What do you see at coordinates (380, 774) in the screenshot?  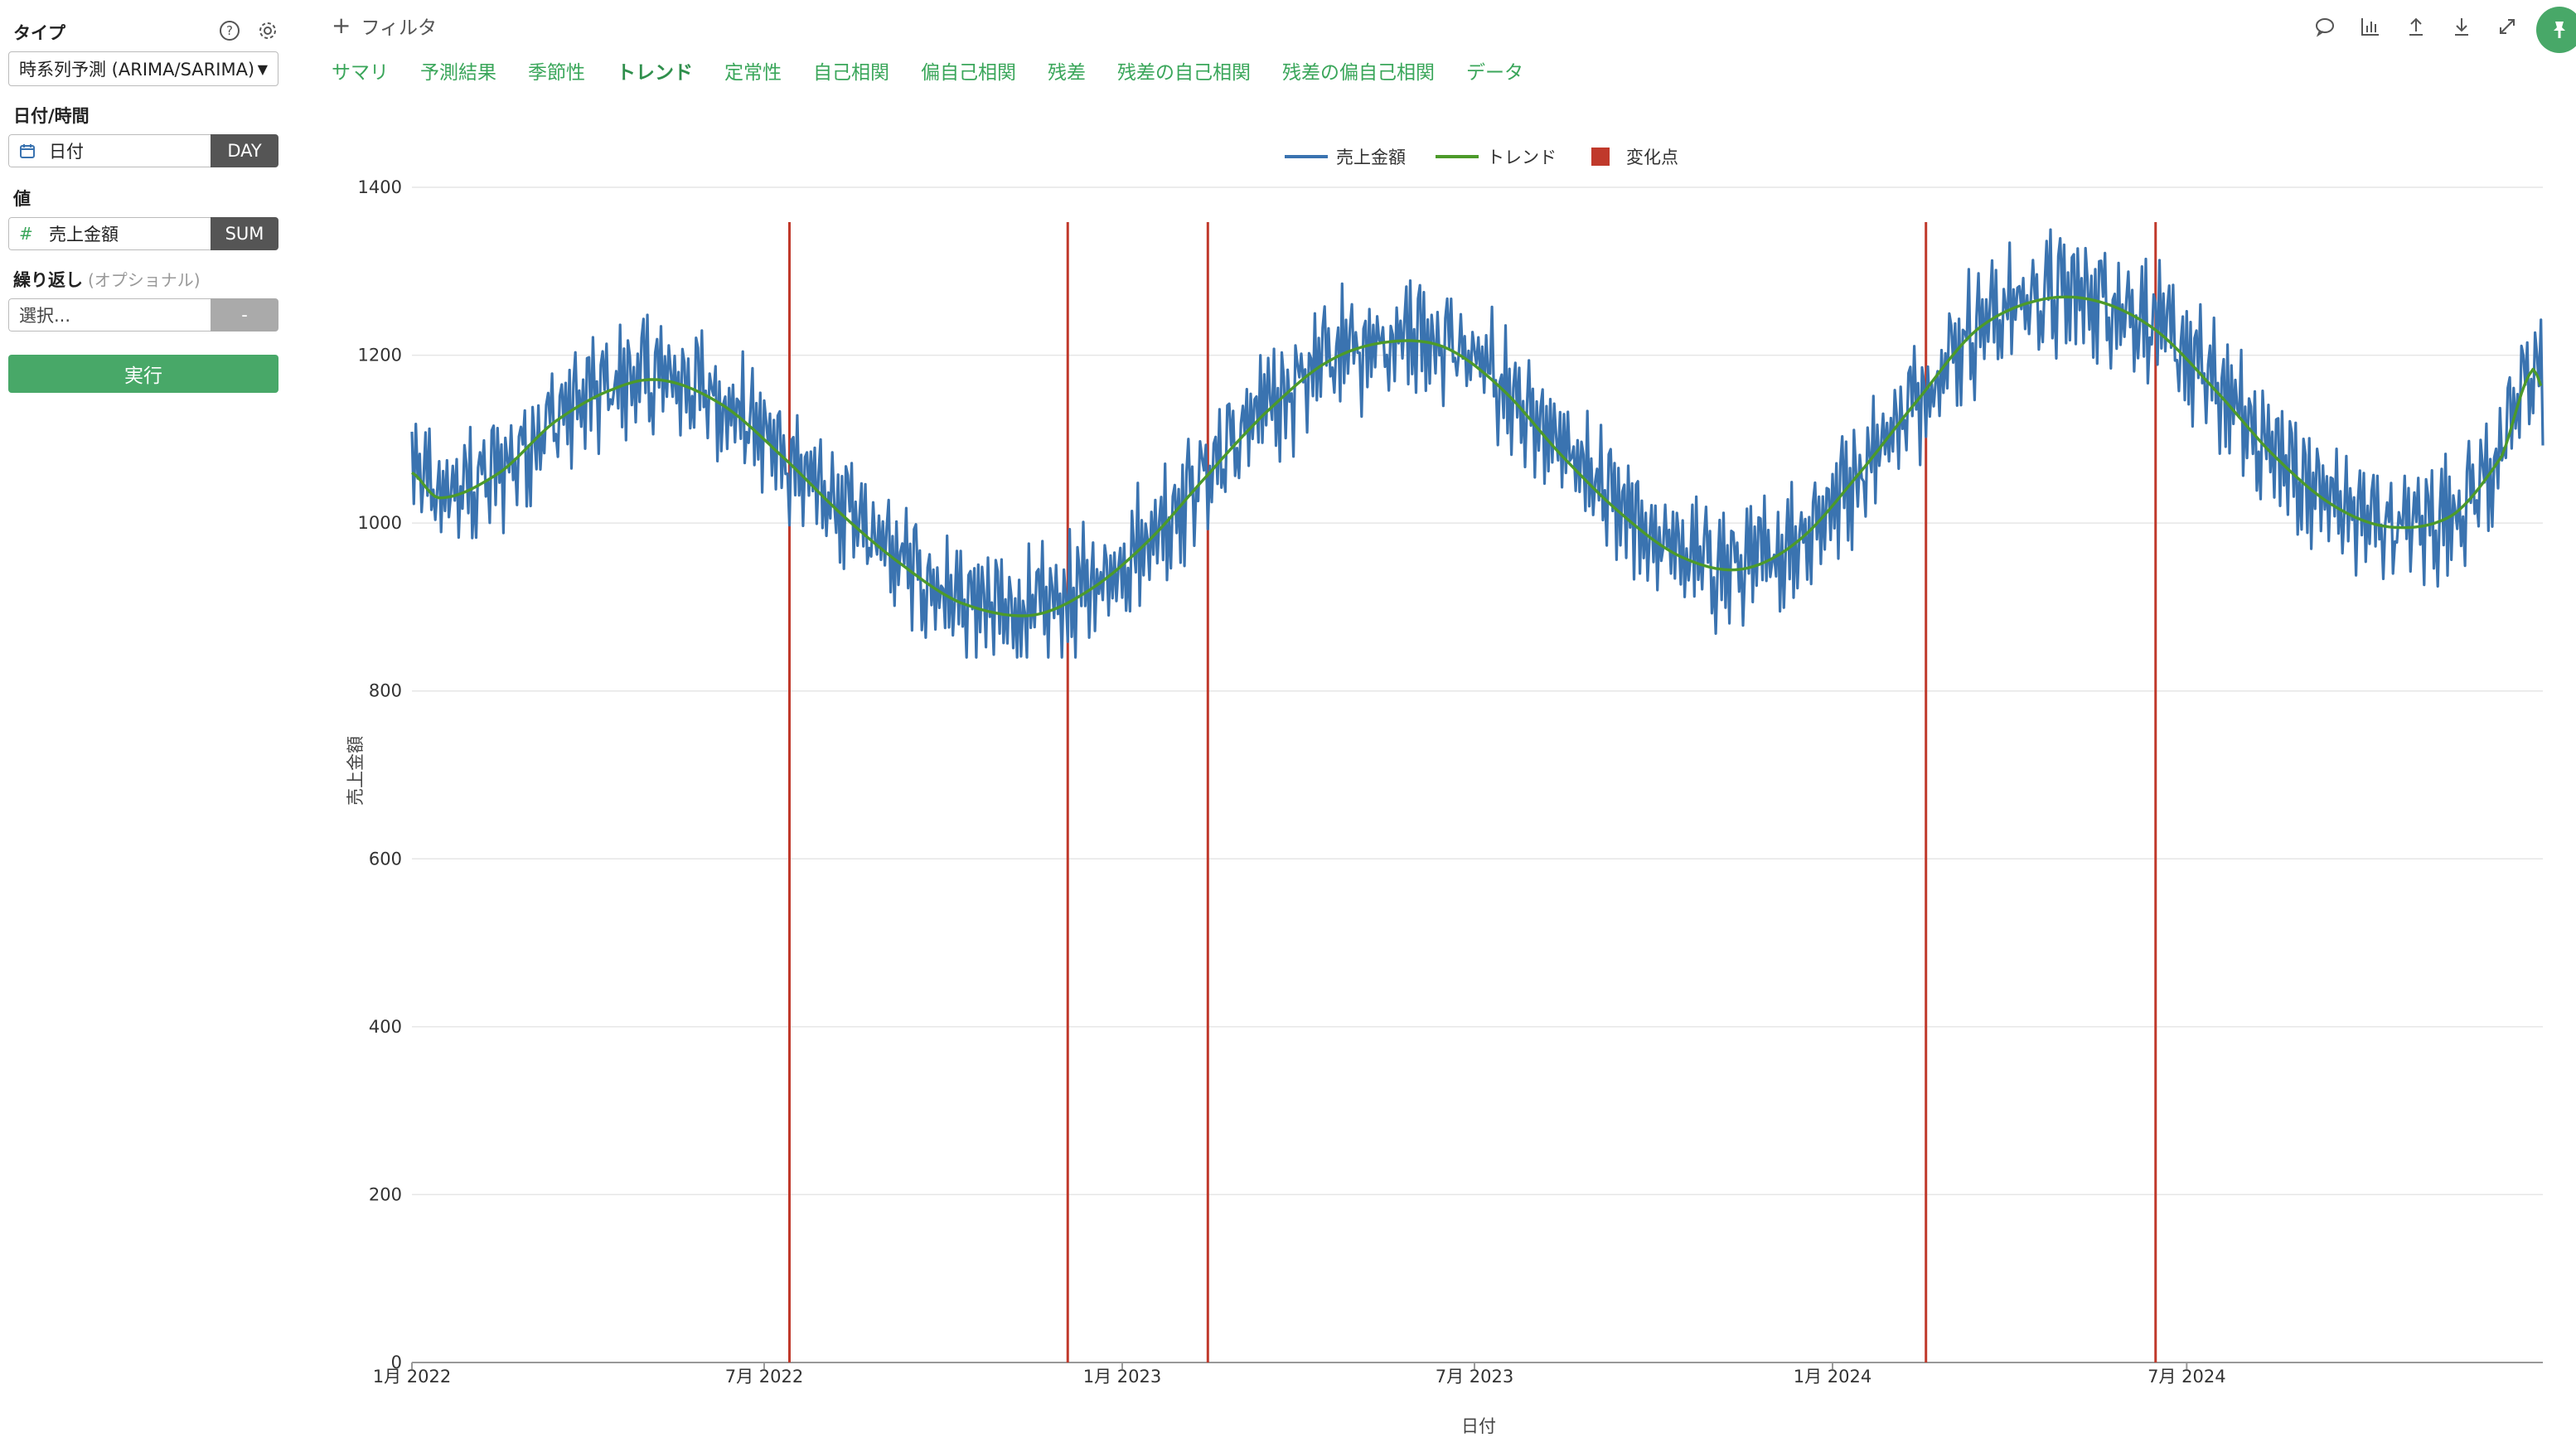 I see `y-axis: 0 200 400 600 800 1000 1200 1400` at bounding box center [380, 774].